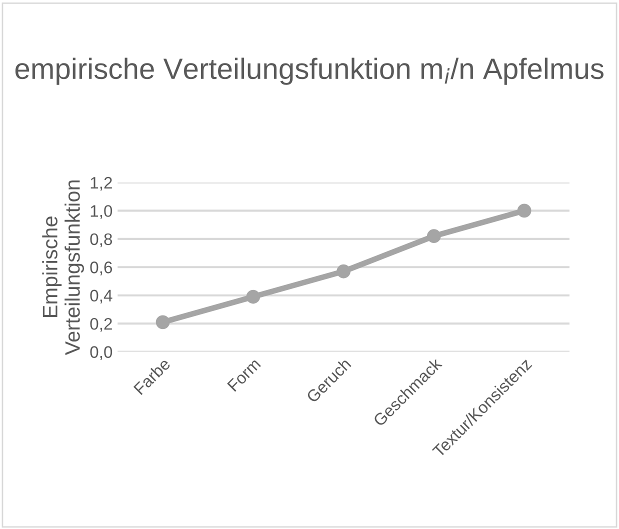  Describe the element at coordinates (101, 212) in the screenshot. I see `y-tick-label: 1,0` at that location.